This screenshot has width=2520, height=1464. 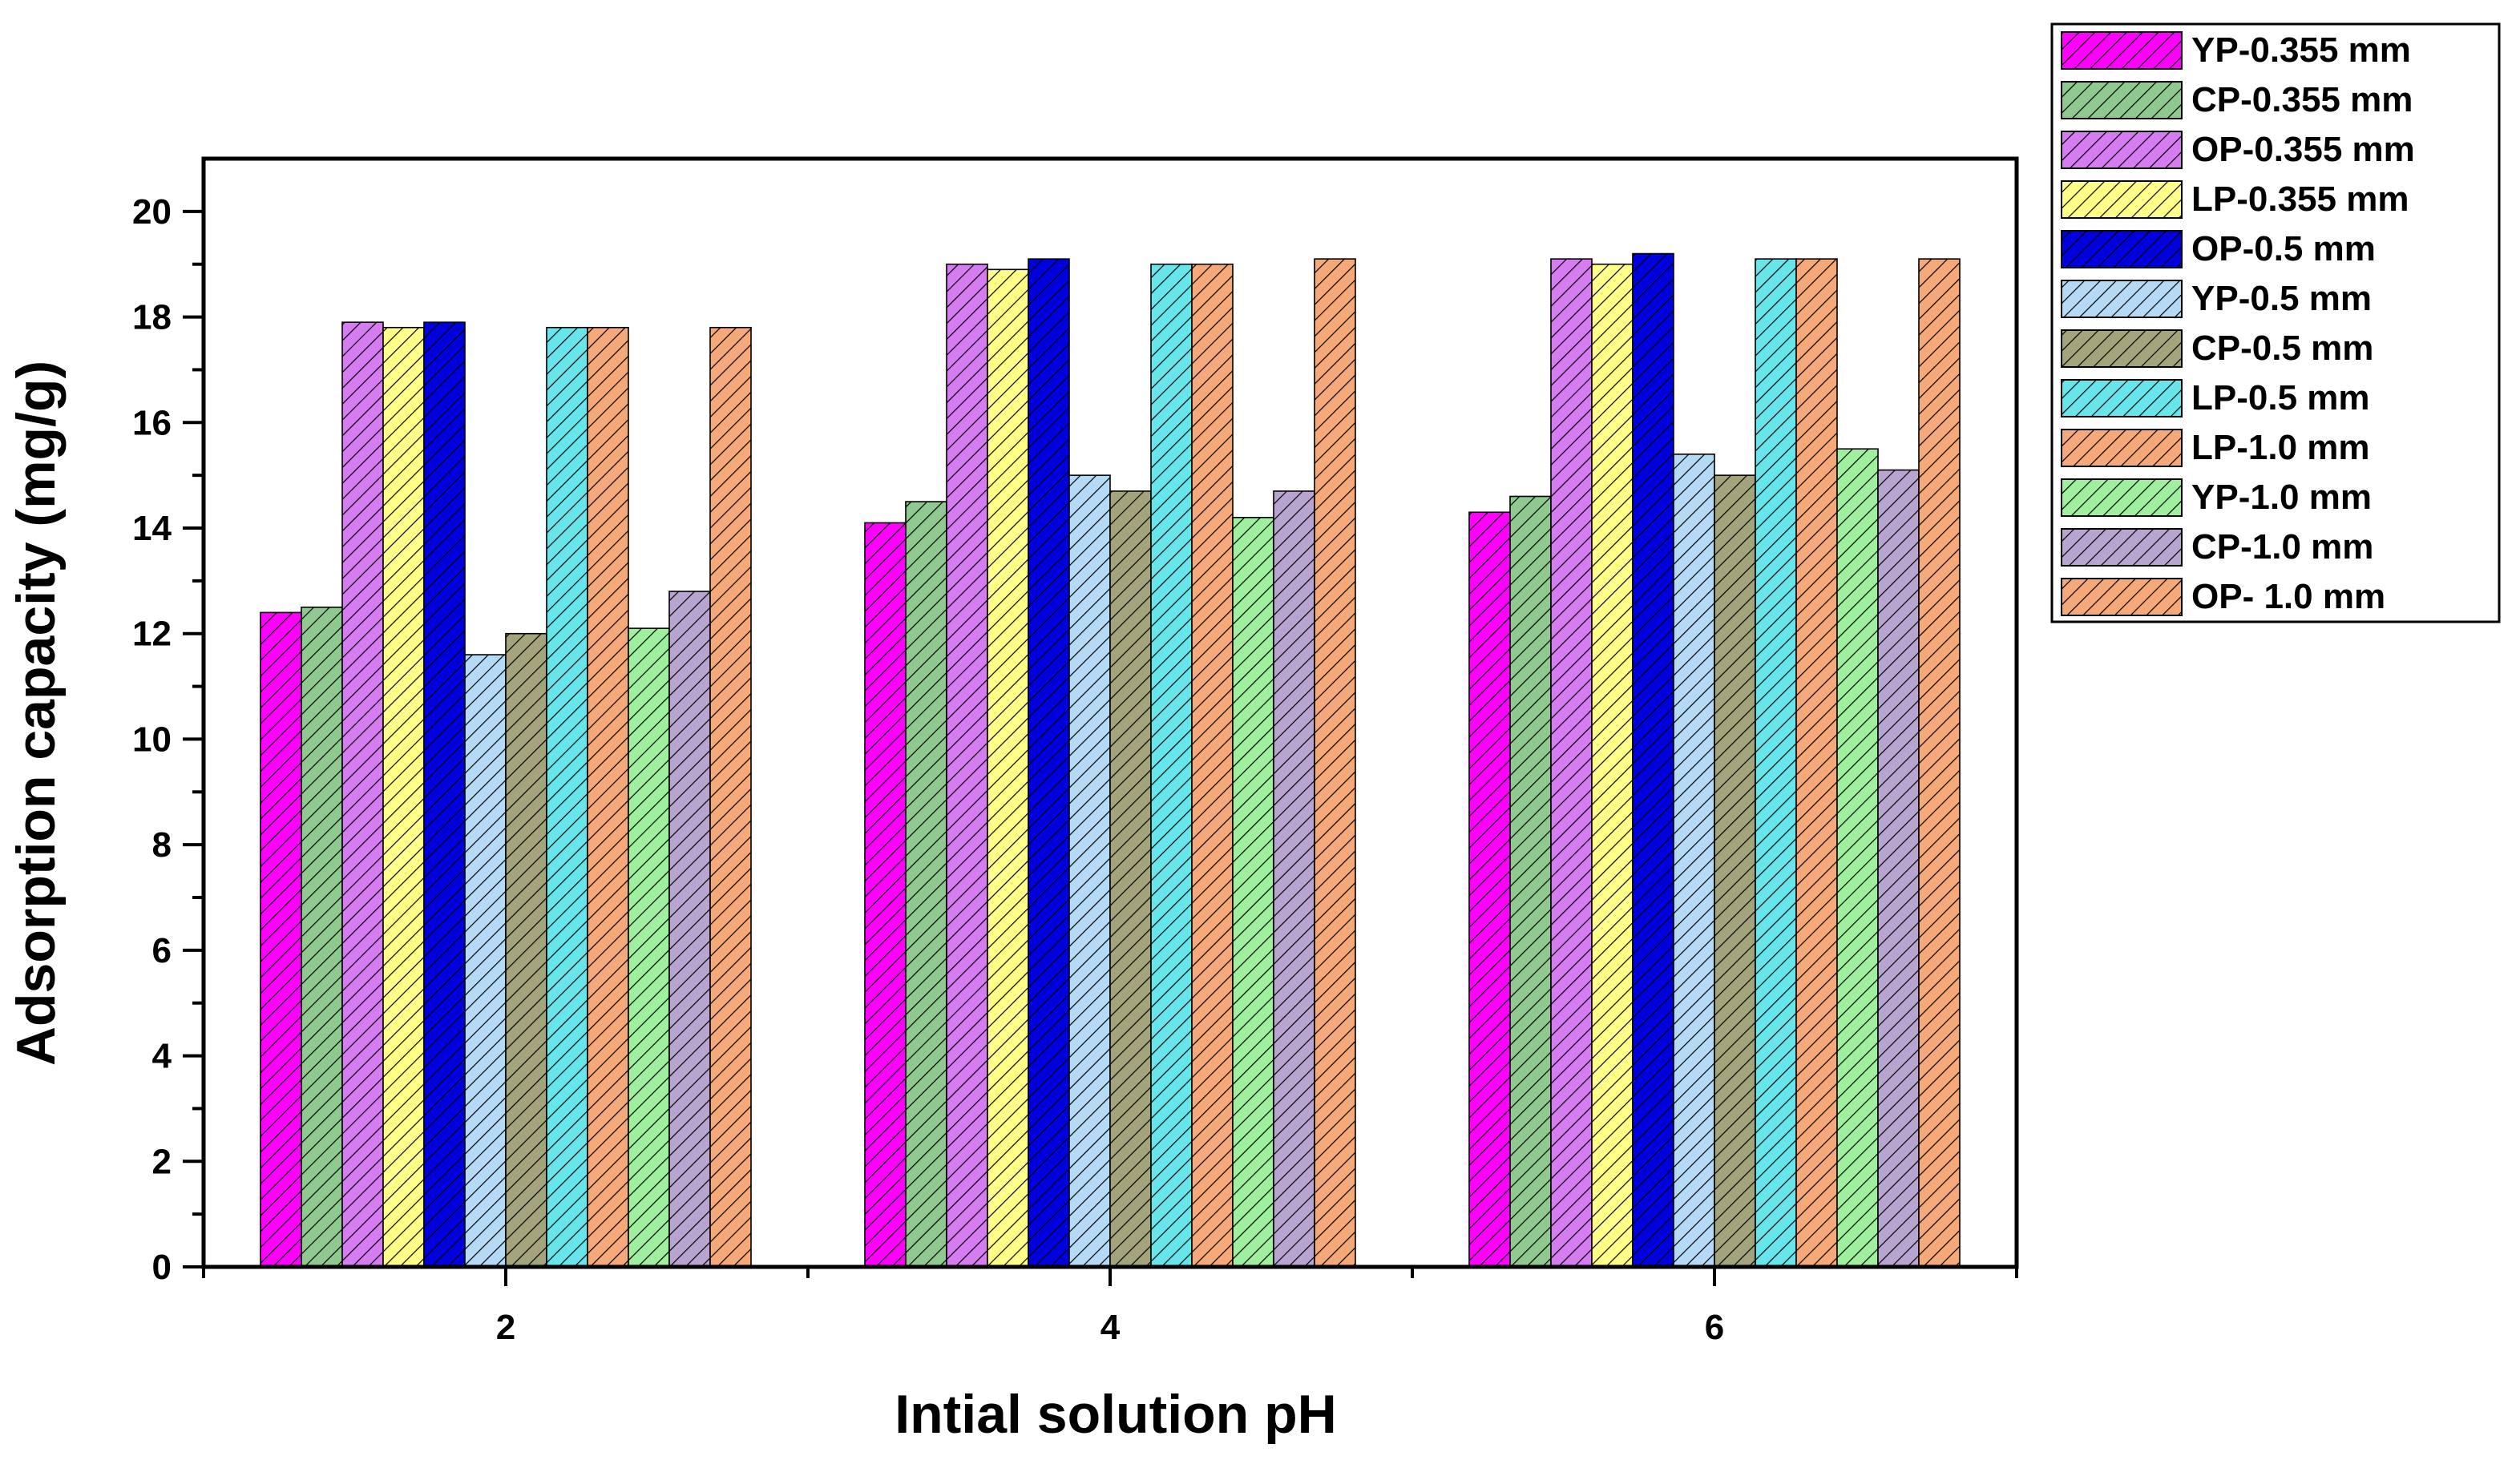 What do you see at coordinates (1335, 763) in the screenshot?
I see `bar-op-1.0mm-ph4` at bounding box center [1335, 763].